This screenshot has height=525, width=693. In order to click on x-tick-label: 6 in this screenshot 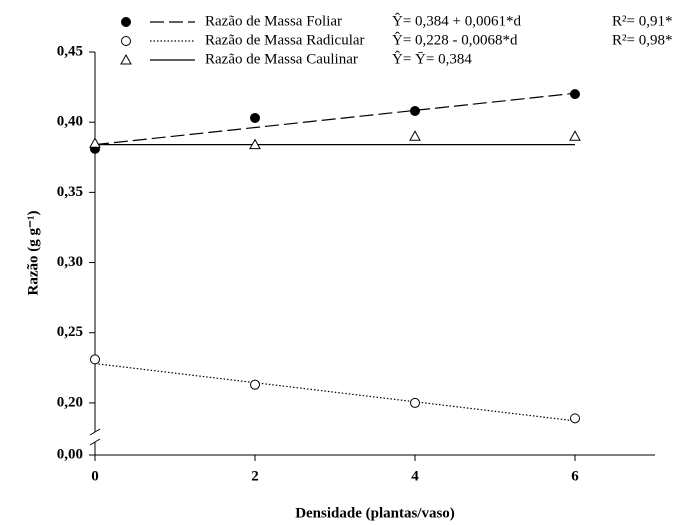, I will do `click(575, 476)`.